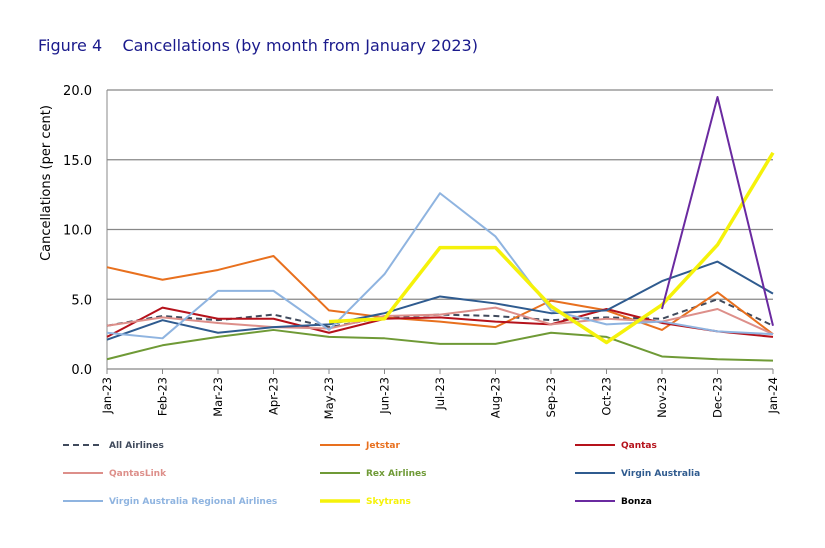 The image size is (825, 548). Describe the element at coordinates (274, 396) in the screenshot. I see `x-tick-label: Apr-23` at that location.